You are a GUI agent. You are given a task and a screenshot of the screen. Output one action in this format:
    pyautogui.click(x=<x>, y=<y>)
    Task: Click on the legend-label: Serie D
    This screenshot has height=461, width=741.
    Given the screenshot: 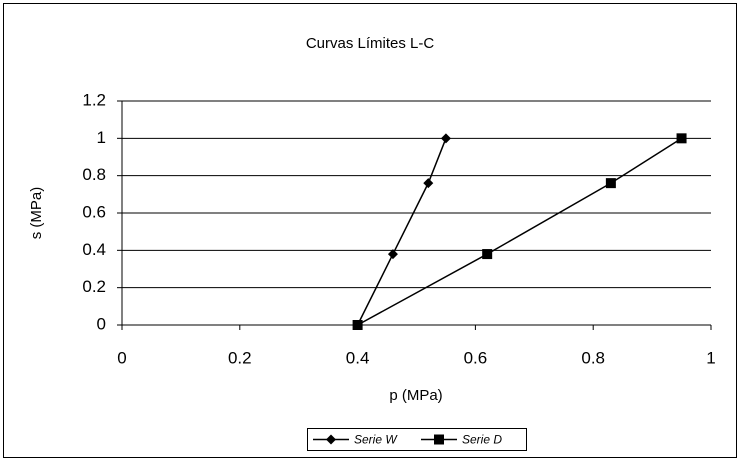 What is the action you would take?
    pyautogui.click(x=482, y=440)
    